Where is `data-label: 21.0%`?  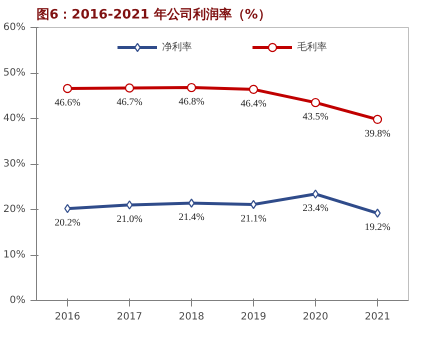 data-label: 21.0% is located at coordinates (129, 219).